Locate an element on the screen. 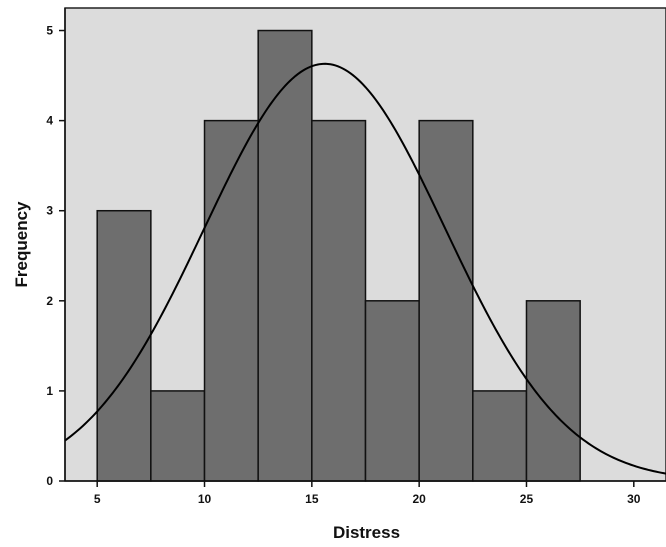  y-axis-title: Frequency is located at coordinates (21, 244).